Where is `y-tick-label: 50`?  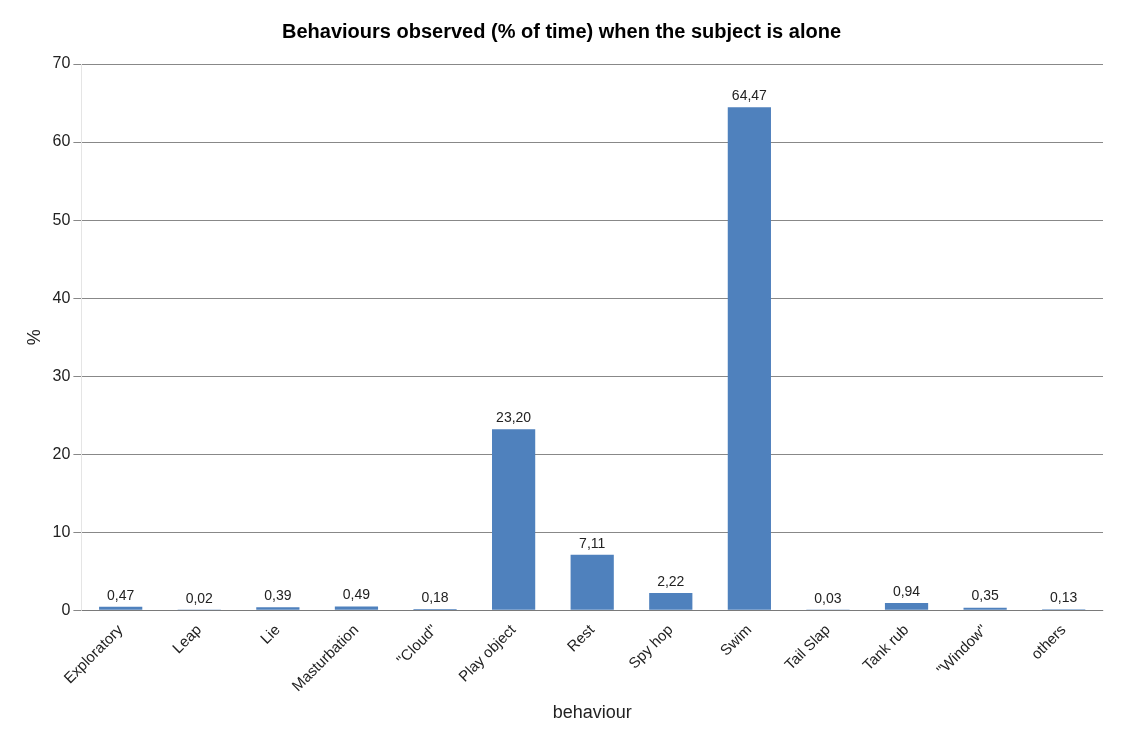
y-tick-label: 50 is located at coordinates (61, 219).